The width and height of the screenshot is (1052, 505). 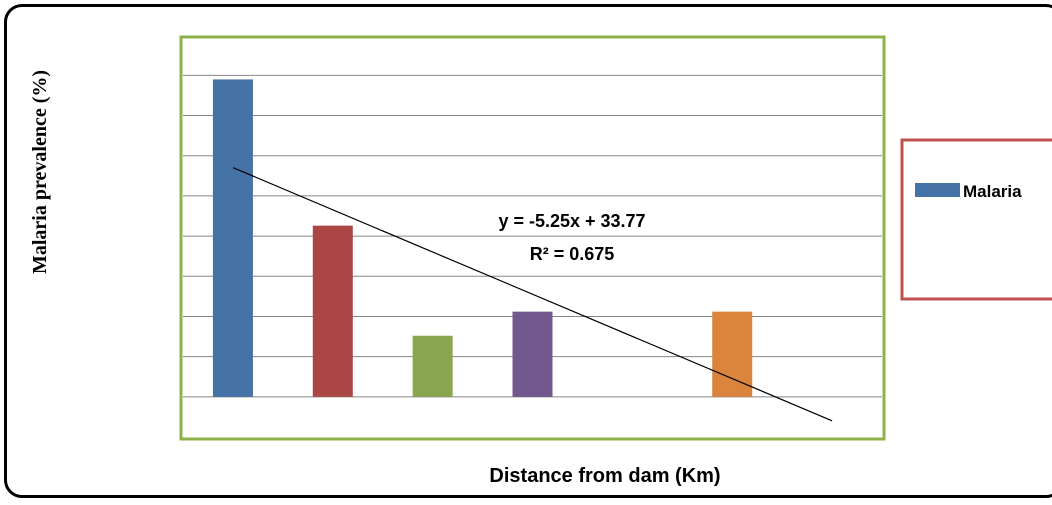 What do you see at coordinates (937, 190) in the screenshot?
I see `legend-swatch` at bounding box center [937, 190].